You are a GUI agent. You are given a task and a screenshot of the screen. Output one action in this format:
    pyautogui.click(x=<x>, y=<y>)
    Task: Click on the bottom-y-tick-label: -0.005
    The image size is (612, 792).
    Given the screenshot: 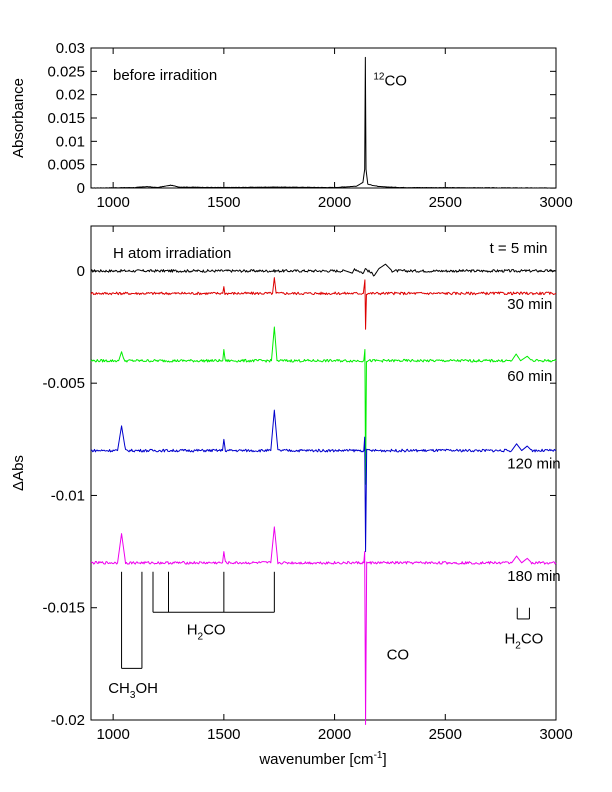 What is the action you would take?
    pyautogui.click(x=63, y=383)
    